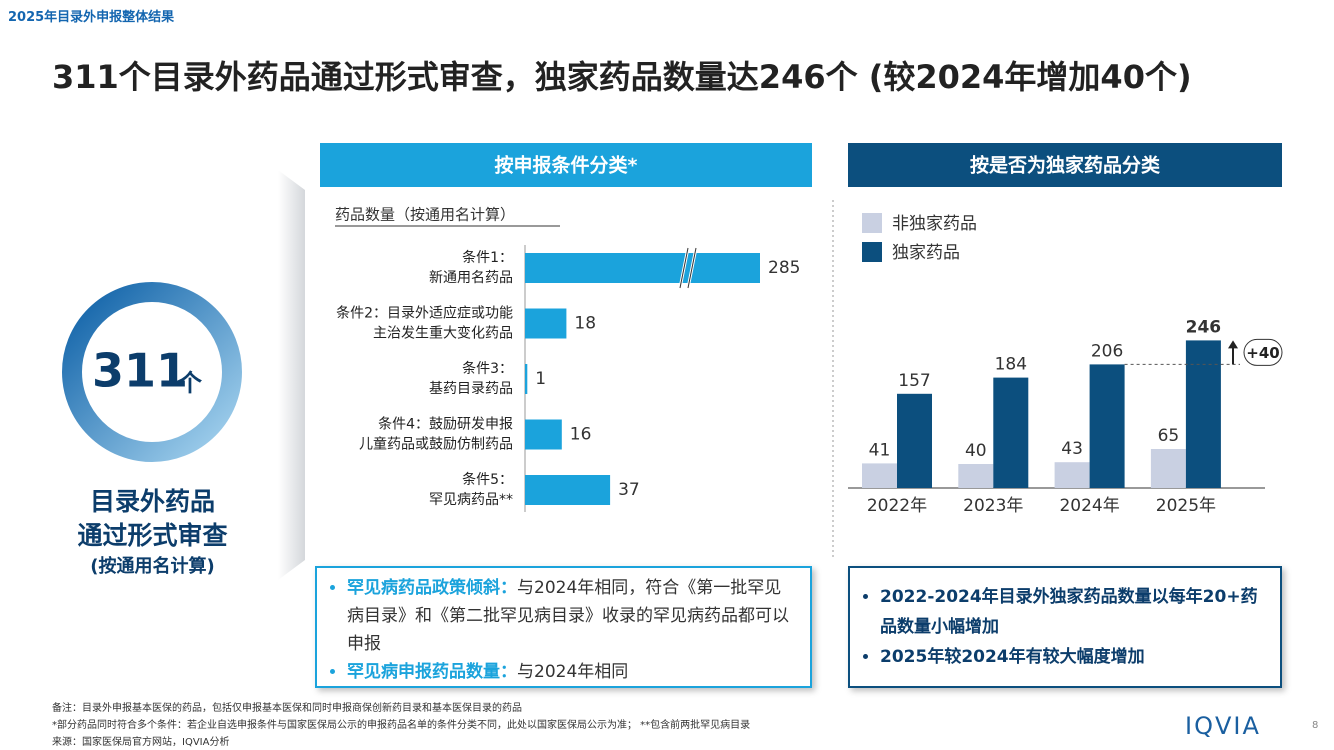 Image resolution: width=1334 pixels, height=750 pixels. Describe the element at coordinates (487, 368) in the screenshot. I see `category-label: 条件3：` at that location.